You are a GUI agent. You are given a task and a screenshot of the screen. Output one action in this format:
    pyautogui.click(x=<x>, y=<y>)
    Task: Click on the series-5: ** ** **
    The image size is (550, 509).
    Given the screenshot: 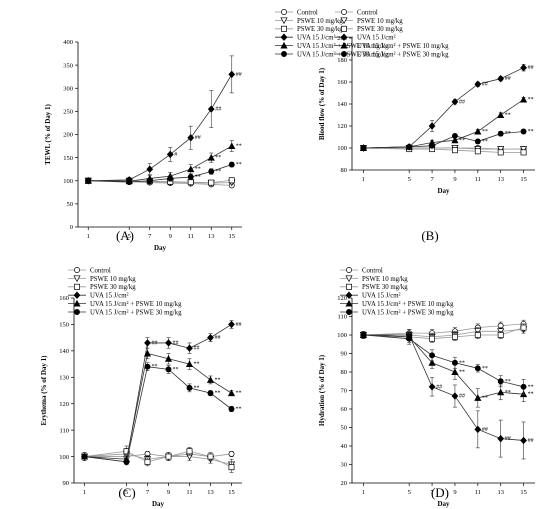 What is the action you would take?
    pyautogui.click(x=161, y=405)
    